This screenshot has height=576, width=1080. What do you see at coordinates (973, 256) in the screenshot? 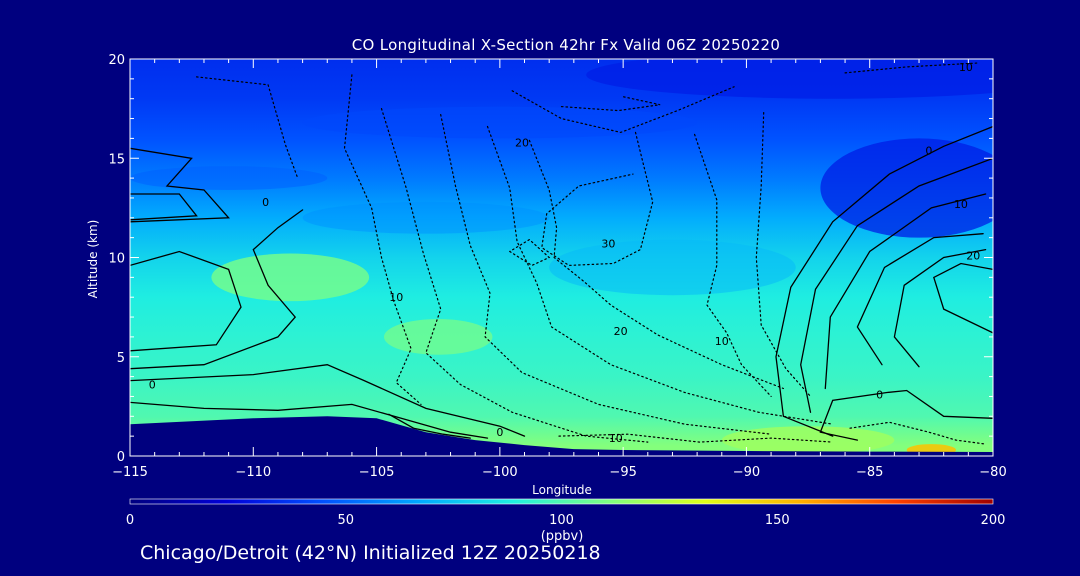
I see `contour-label-12: 20` at bounding box center [973, 256].